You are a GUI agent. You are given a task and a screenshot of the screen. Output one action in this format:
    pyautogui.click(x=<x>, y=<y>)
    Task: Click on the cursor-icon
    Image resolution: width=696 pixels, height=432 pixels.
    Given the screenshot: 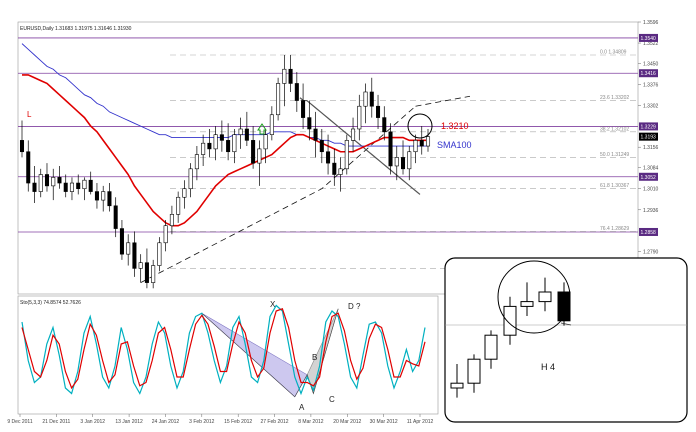 What is the action you would take?
    pyautogui.click(x=566, y=324)
    